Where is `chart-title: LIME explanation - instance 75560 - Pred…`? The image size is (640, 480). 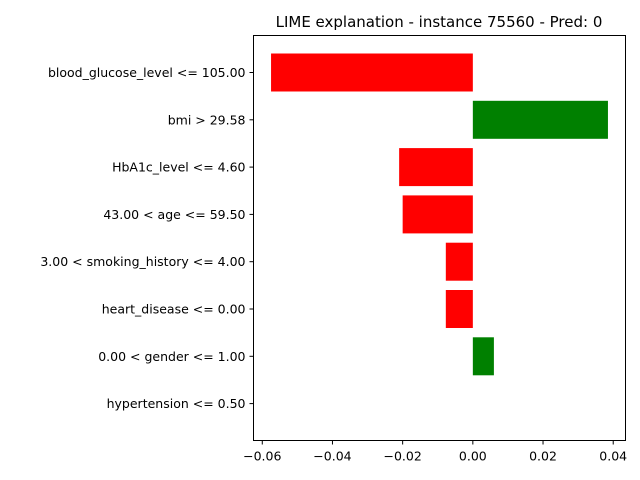
chart-title: LIME explanation - instance 75560 - Pred… is located at coordinates (439, 22).